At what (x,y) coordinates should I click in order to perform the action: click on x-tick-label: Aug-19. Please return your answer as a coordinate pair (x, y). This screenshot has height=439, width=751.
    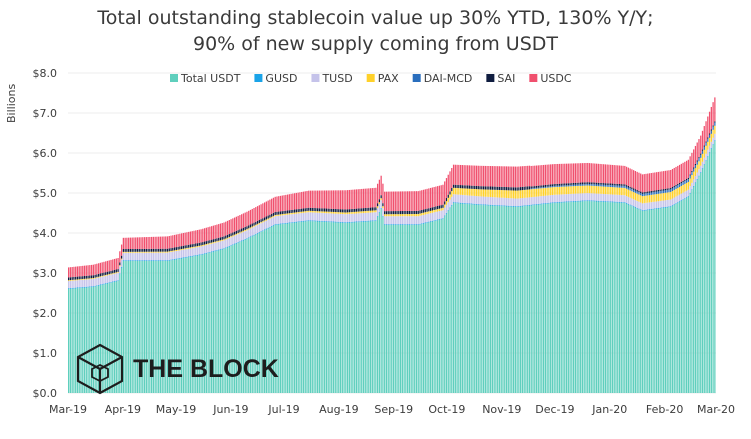
    Looking at the image, I should click on (338, 409).